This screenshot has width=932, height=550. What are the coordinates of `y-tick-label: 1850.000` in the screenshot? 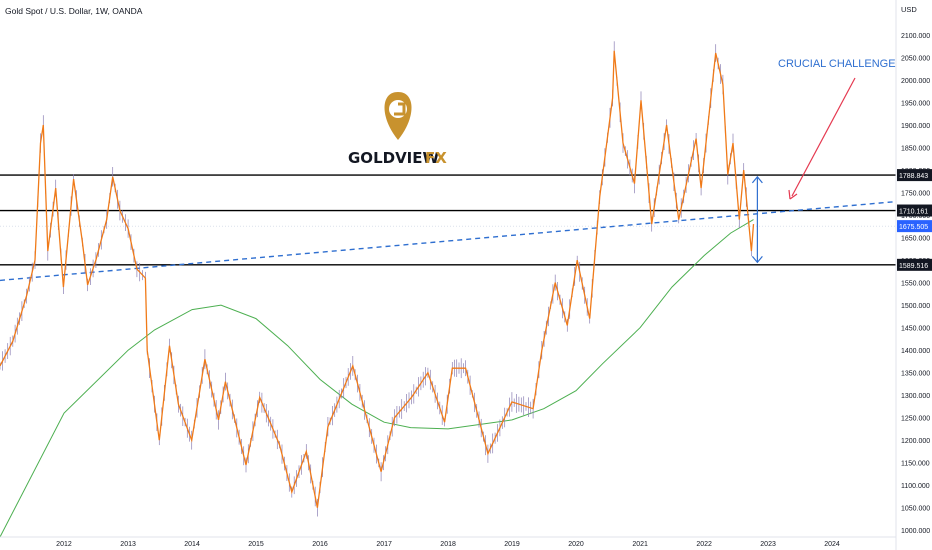 It's located at (915, 149).